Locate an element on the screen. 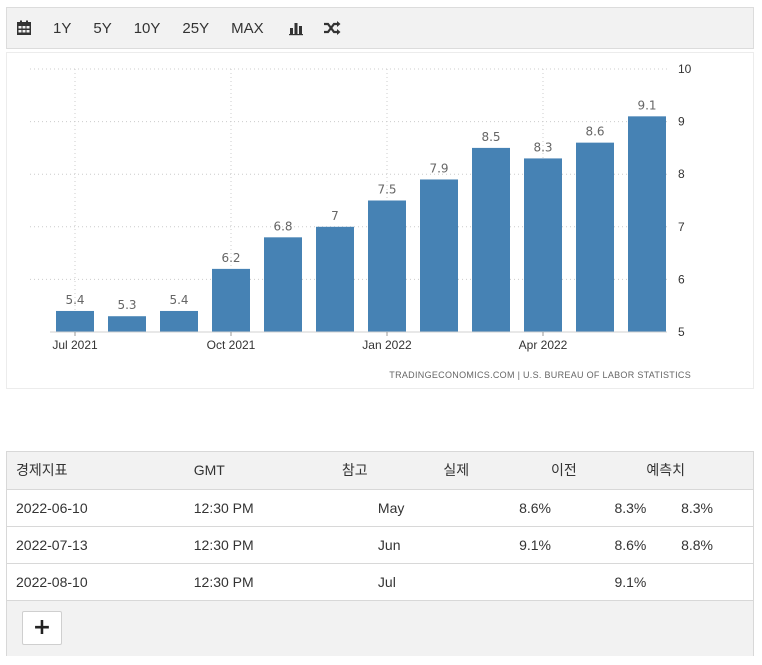 This screenshot has width=762, height=665. cell-actual: 8.6% is located at coordinates (497, 508).